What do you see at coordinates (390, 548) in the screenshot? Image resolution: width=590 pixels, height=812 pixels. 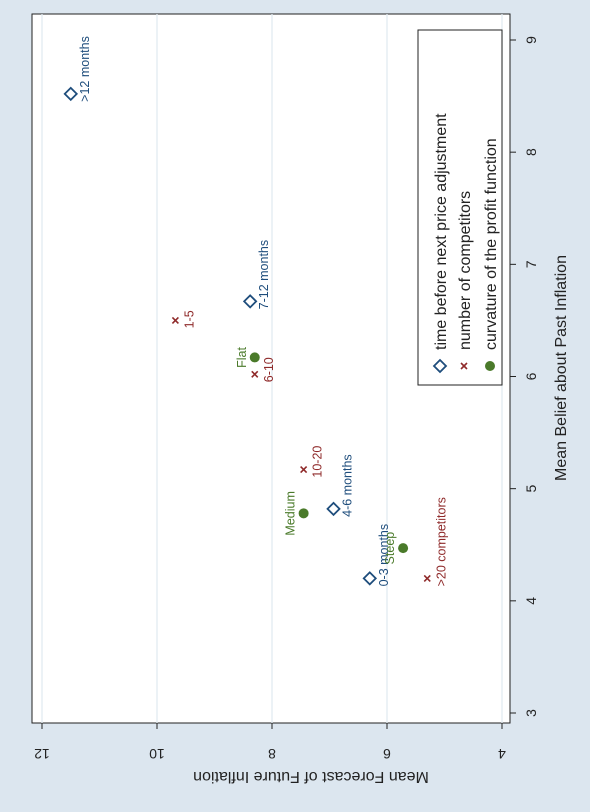 I see `series3-label-1: Steep` at bounding box center [390, 548].